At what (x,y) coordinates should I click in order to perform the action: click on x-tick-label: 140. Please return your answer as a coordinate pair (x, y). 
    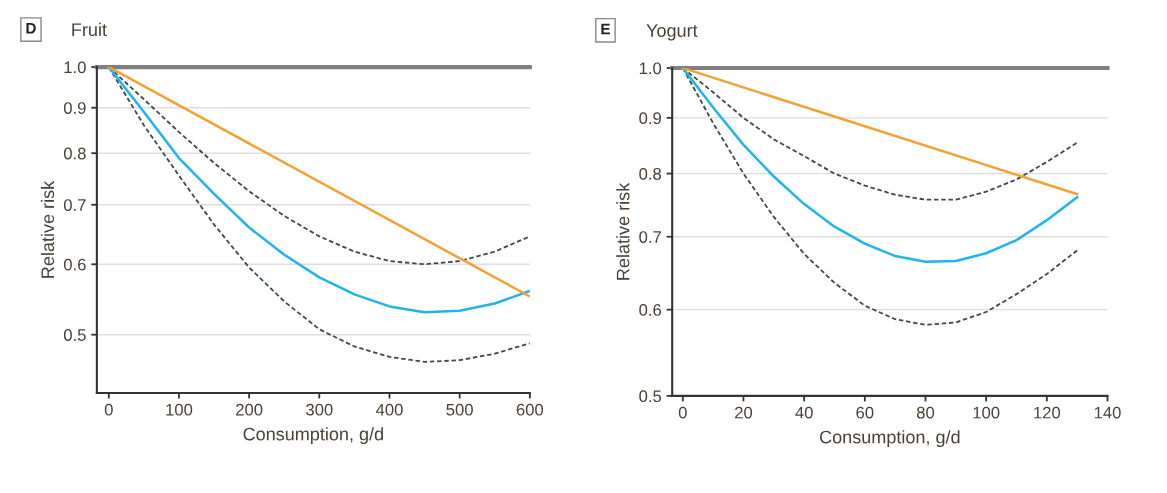
    Looking at the image, I should click on (1107, 412).